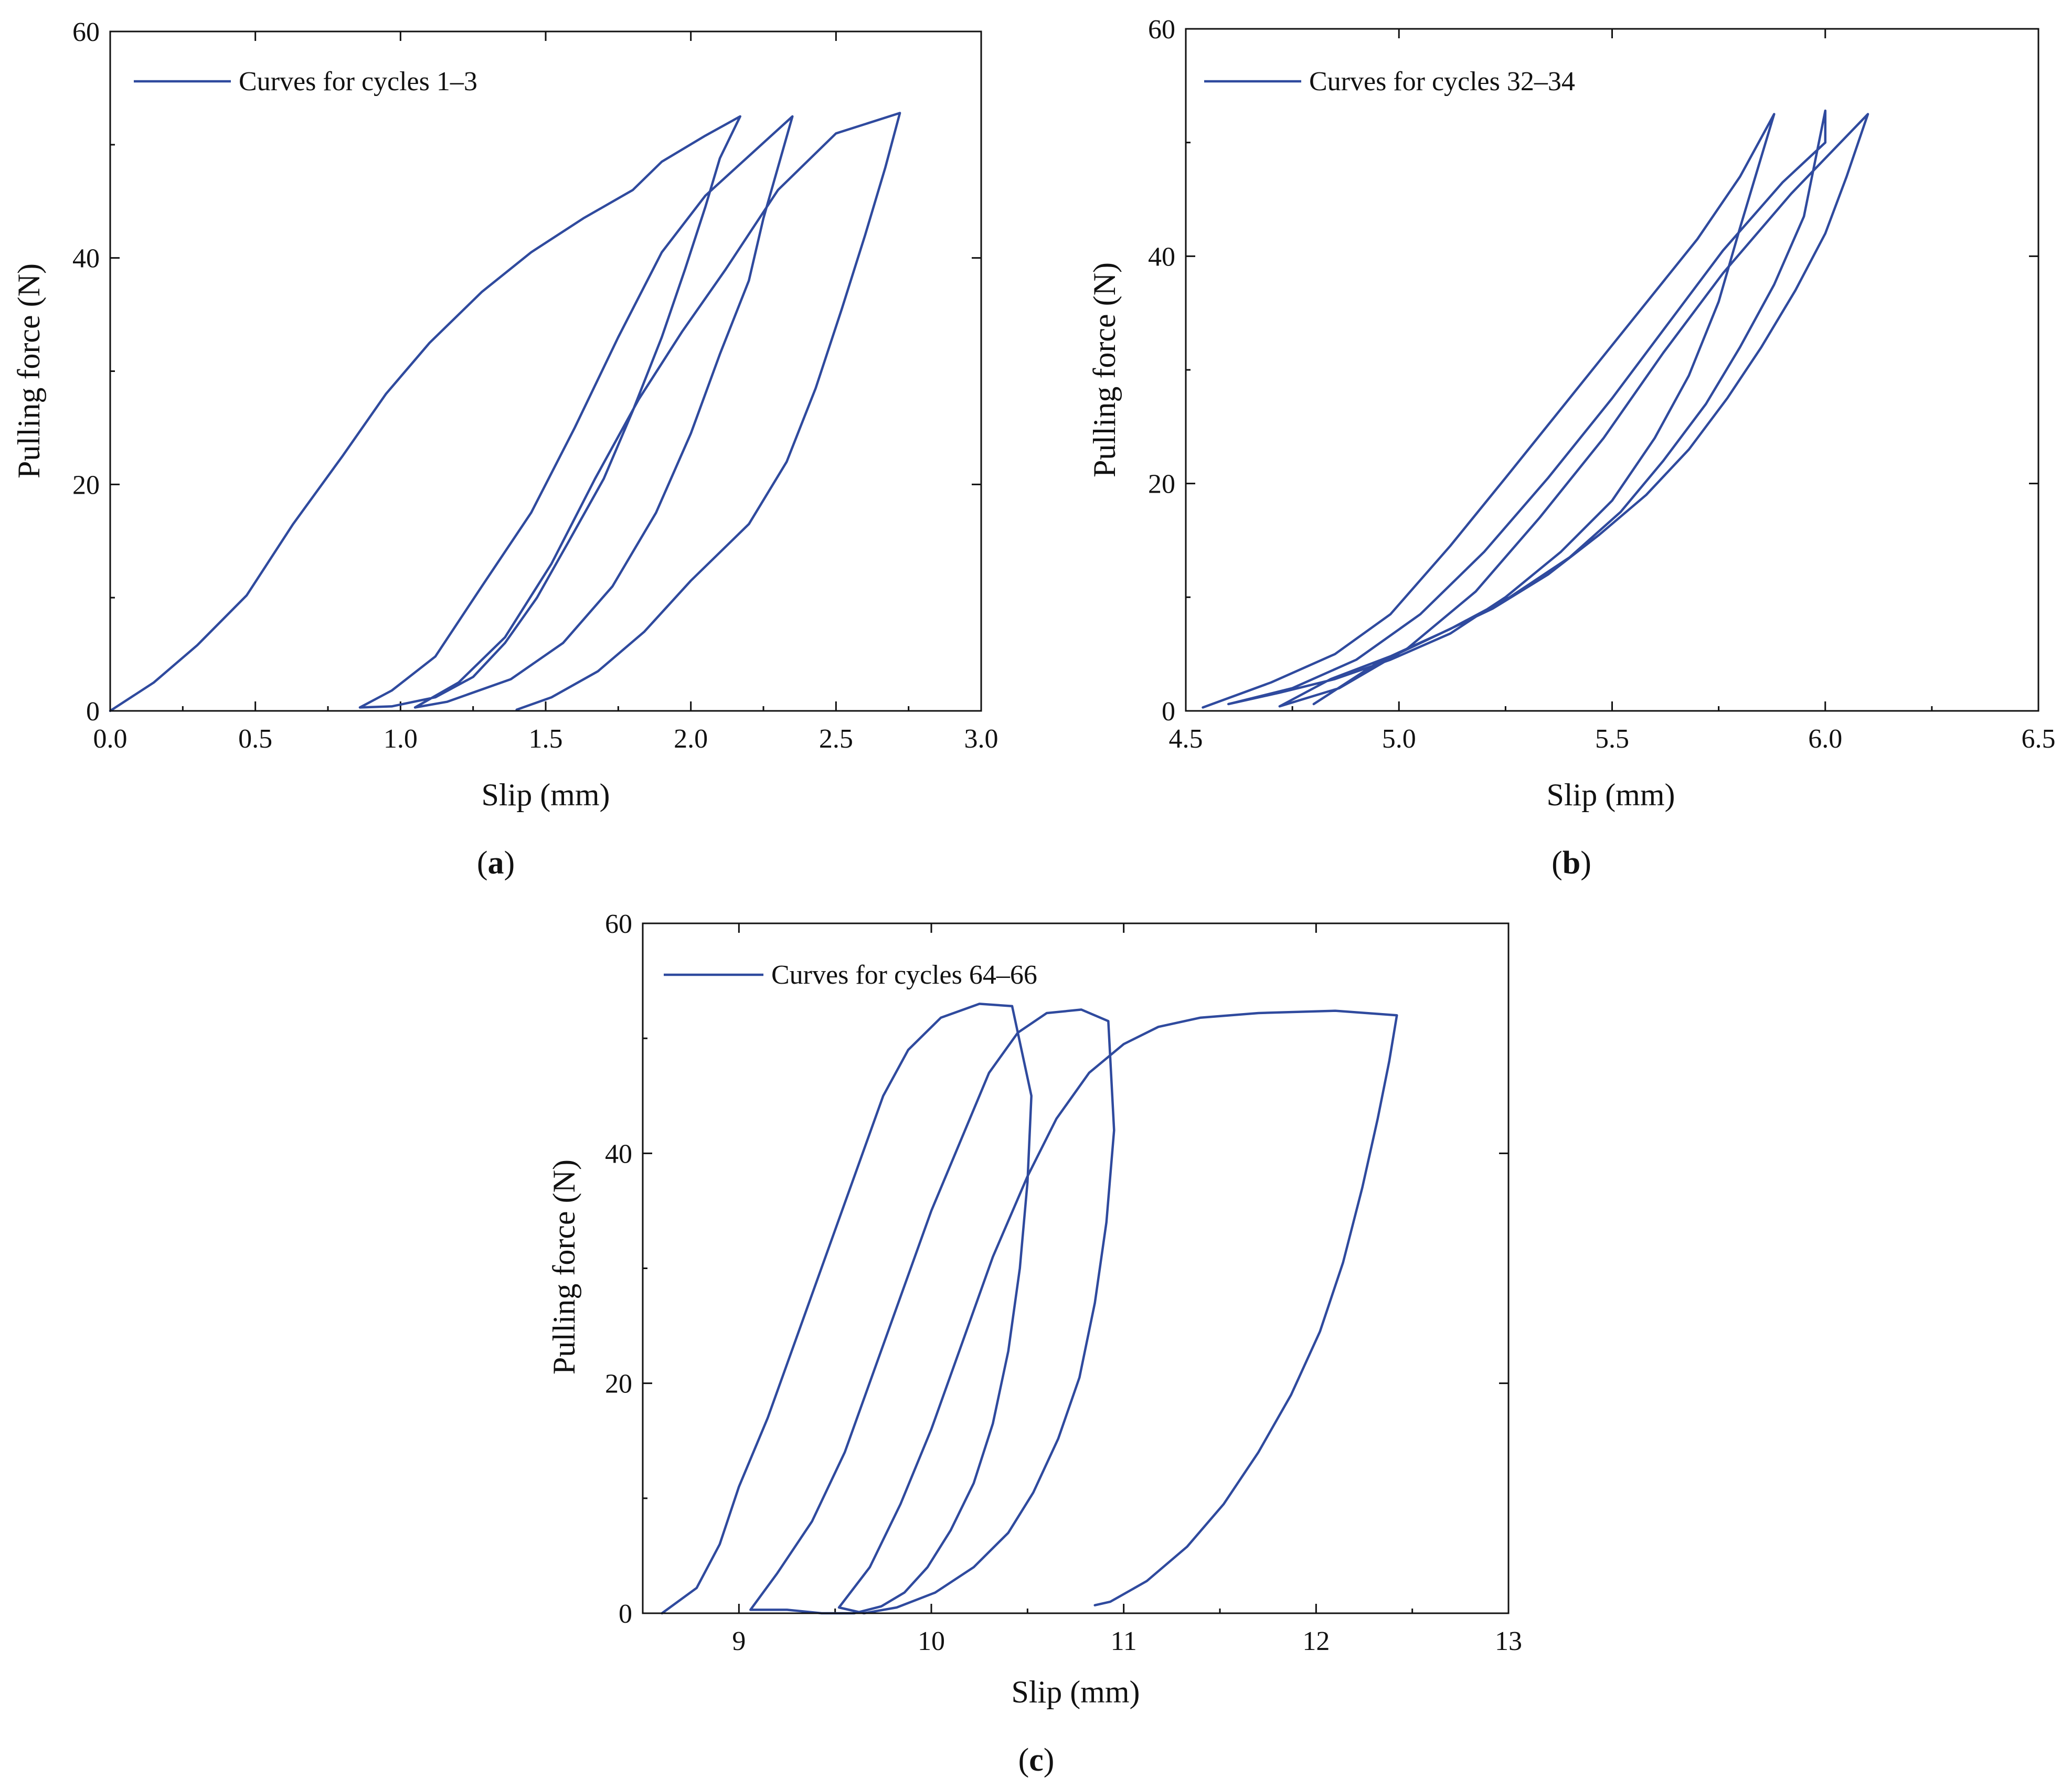 The width and height of the screenshot is (2072, 1789). What do you see at coordinates (618, 924) in the screenshot?
I see `panel-c-ytick-label: 60` at bounding box center [618, 924].